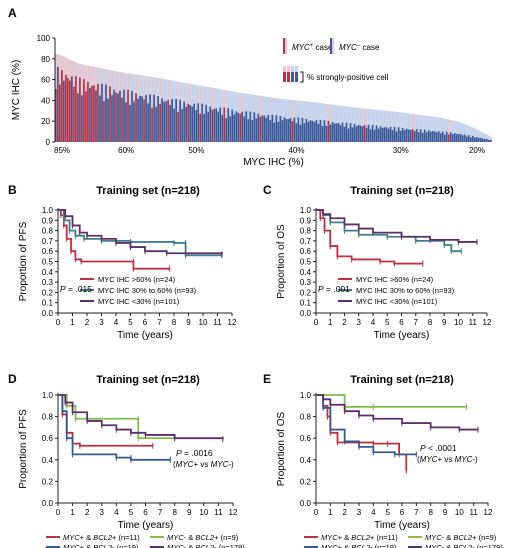 The height and width of the screenshot is (548, 520). What do you see at coordinates (401, 322) in the screenshot?
I see `x-tick-label: 6` at bounding box center [401, 322].